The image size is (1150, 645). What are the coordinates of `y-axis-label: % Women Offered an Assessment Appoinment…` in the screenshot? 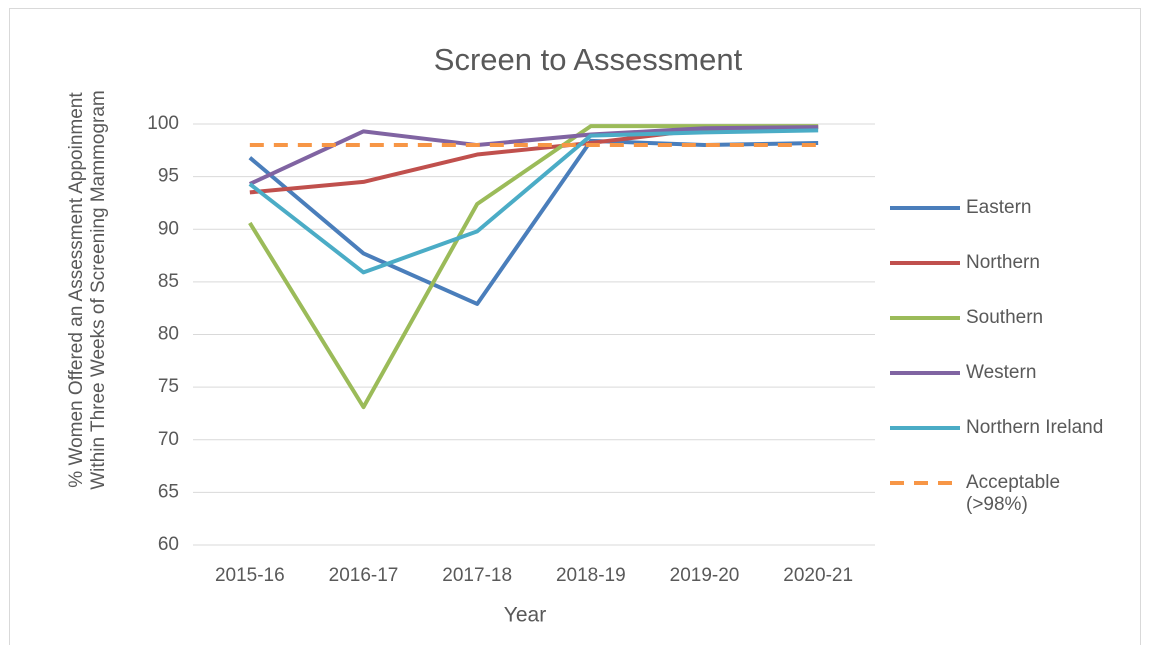 It's located at (87, 290).